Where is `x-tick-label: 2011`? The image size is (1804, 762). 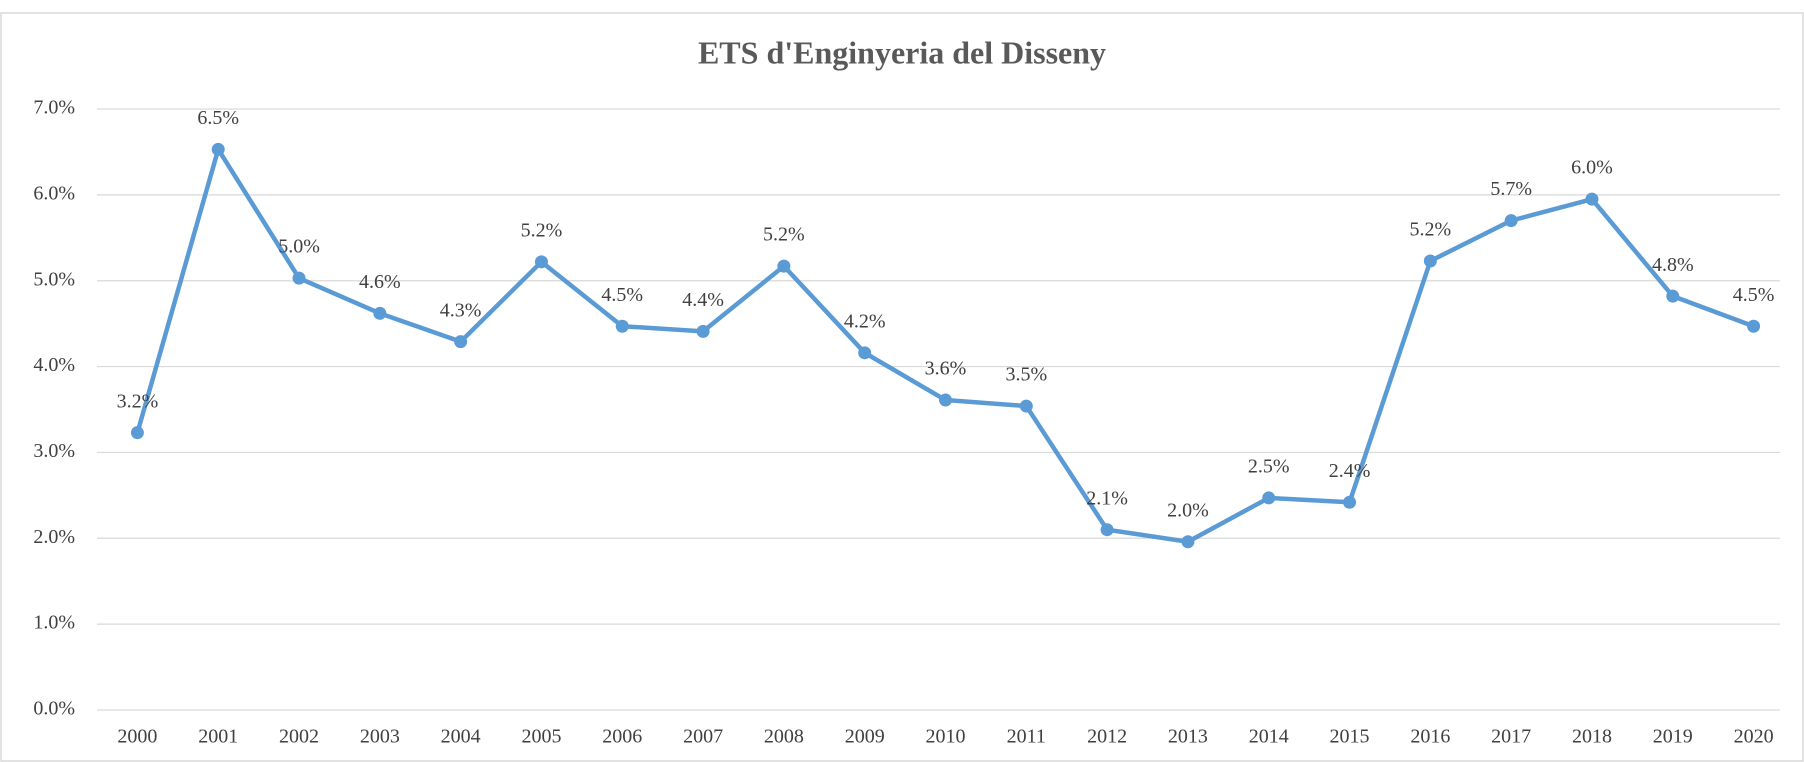
x-tick-label: 2011 is located at coordinates (1026, 737).